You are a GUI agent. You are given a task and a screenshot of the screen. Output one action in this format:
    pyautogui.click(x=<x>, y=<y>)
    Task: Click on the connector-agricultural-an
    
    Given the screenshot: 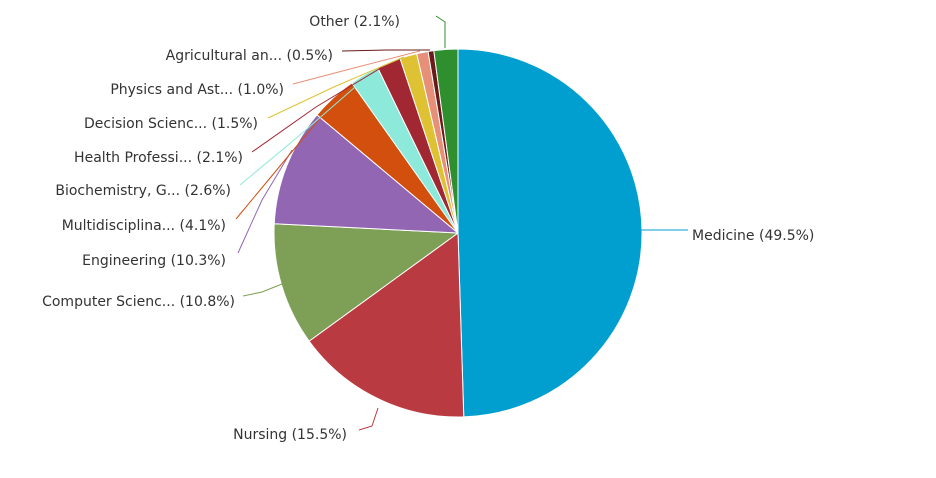 What is the action you would take?
    pyautogui.click(x=385, y=50)
    